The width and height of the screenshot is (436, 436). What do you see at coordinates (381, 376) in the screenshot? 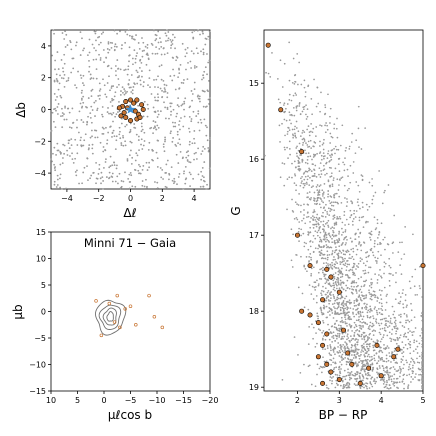
I see `cmd-member-star` at bounding box center [381, 376].